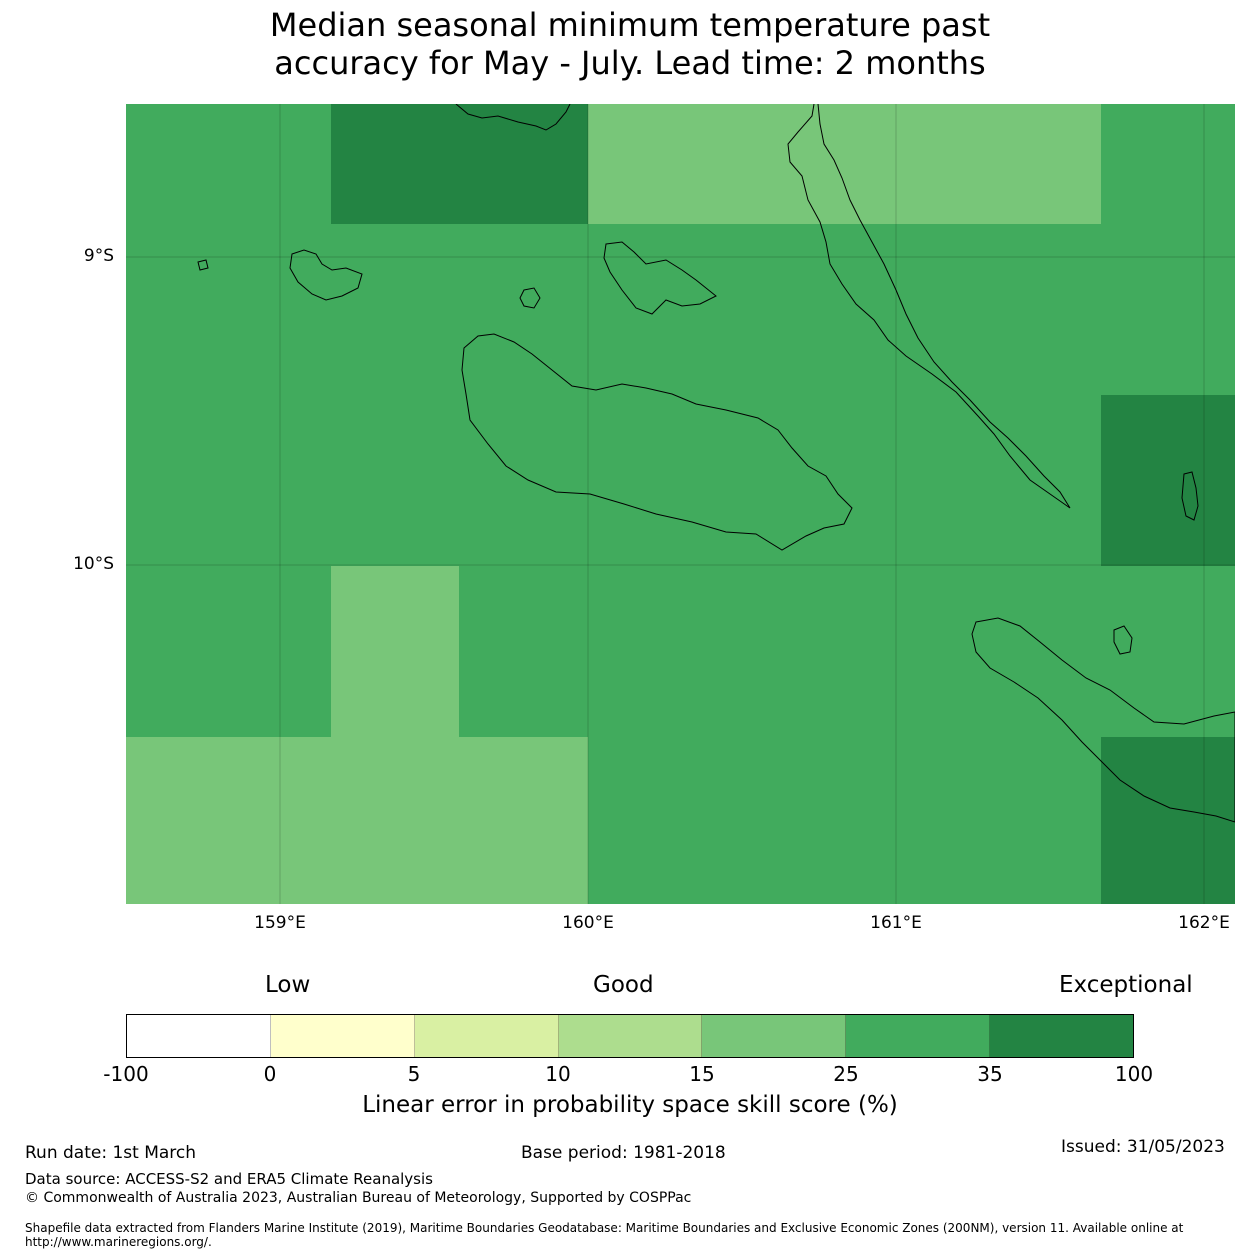  What do you see at coordinates (846, 1074) in the screenshot?
I see `tick-25: 25` at bounding box center [846, 1074].